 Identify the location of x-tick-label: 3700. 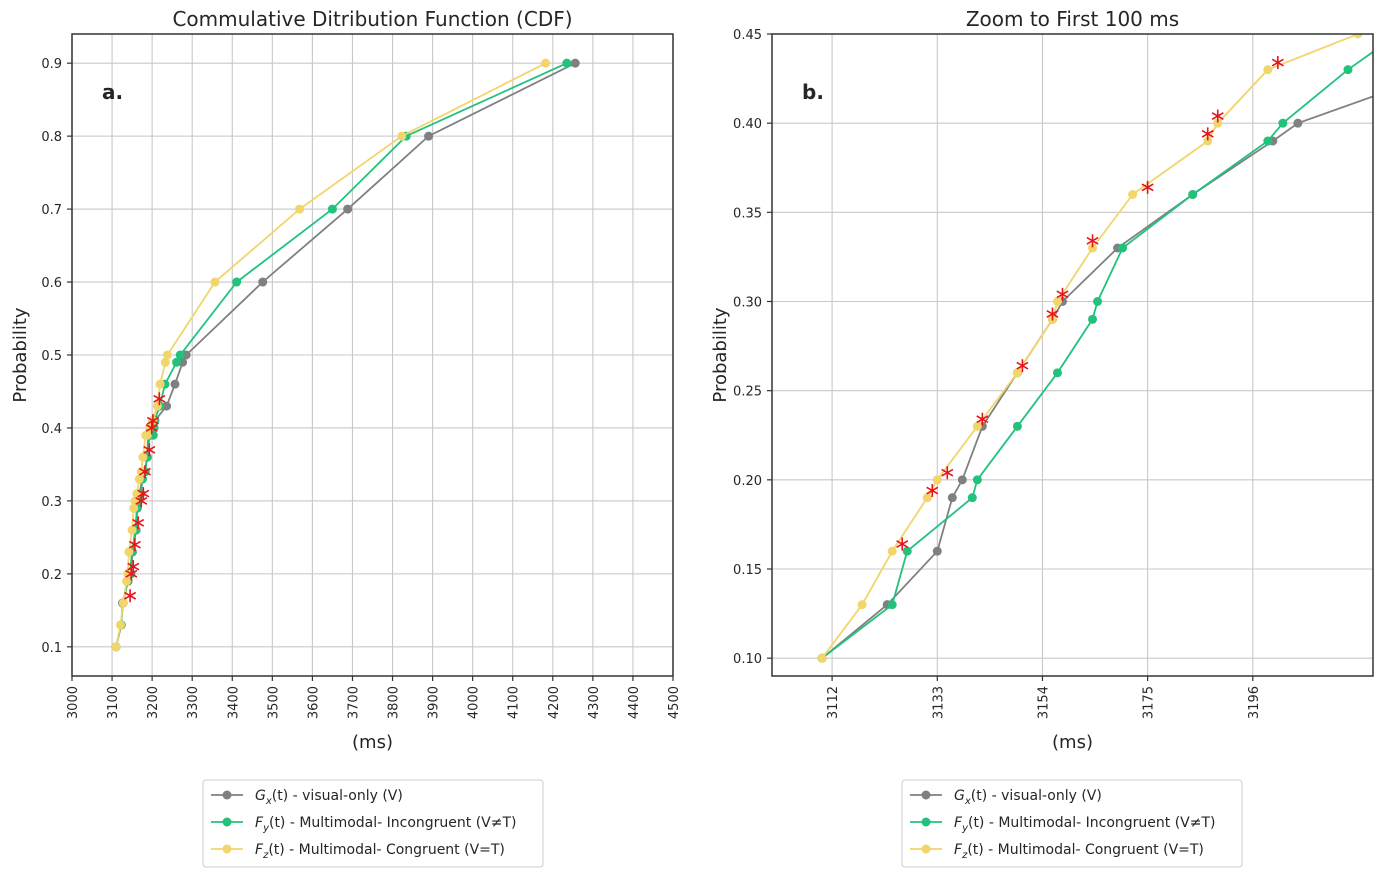
(353, 702).